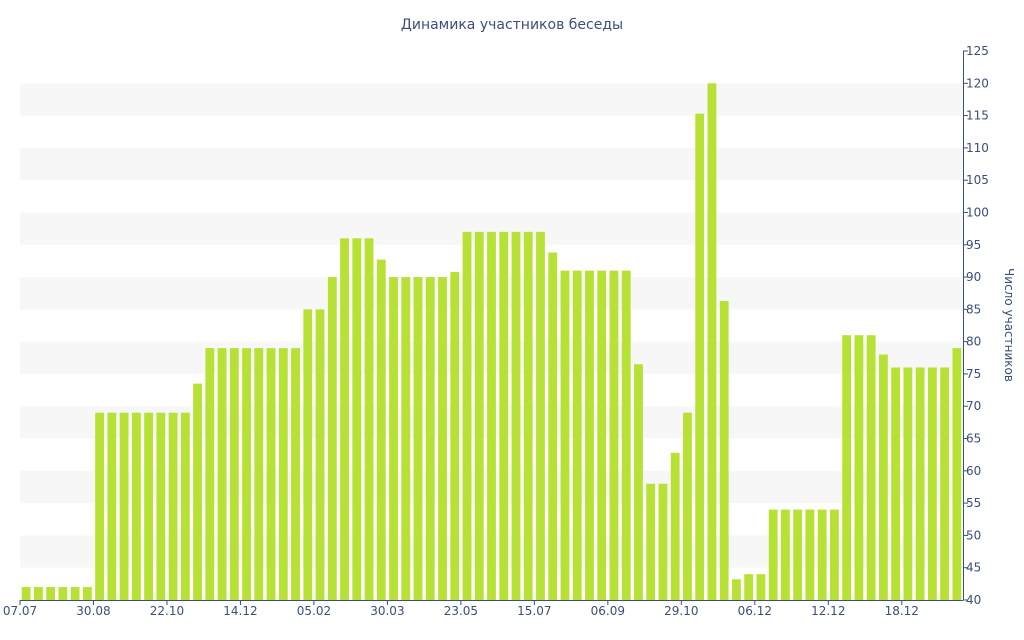  I want to click on y-tick-label: 75, so click(973, 374).